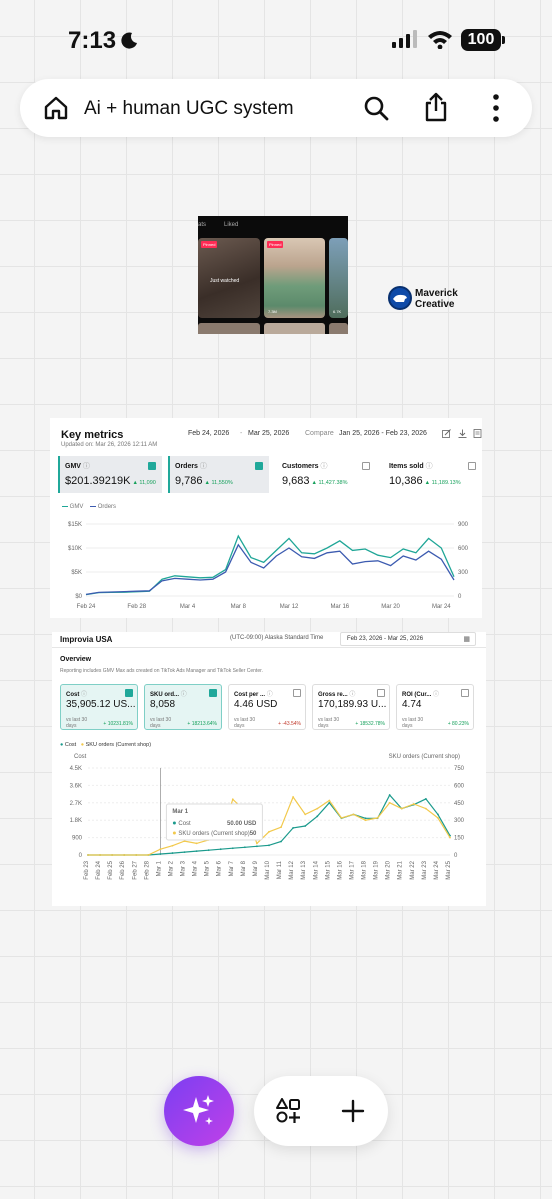 The width and height of the screenshot is (552, 1199). Describe the element at coordinates (463, 549) in the screenshot. I see `y-right-tick-label: 600` at that location.